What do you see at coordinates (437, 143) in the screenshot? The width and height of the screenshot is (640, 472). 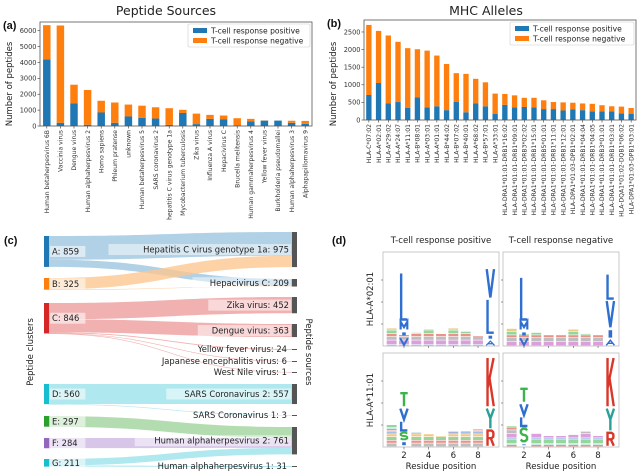 I see `x-tick-label: HLA-A*01:01` at bounding box center [437, 143].